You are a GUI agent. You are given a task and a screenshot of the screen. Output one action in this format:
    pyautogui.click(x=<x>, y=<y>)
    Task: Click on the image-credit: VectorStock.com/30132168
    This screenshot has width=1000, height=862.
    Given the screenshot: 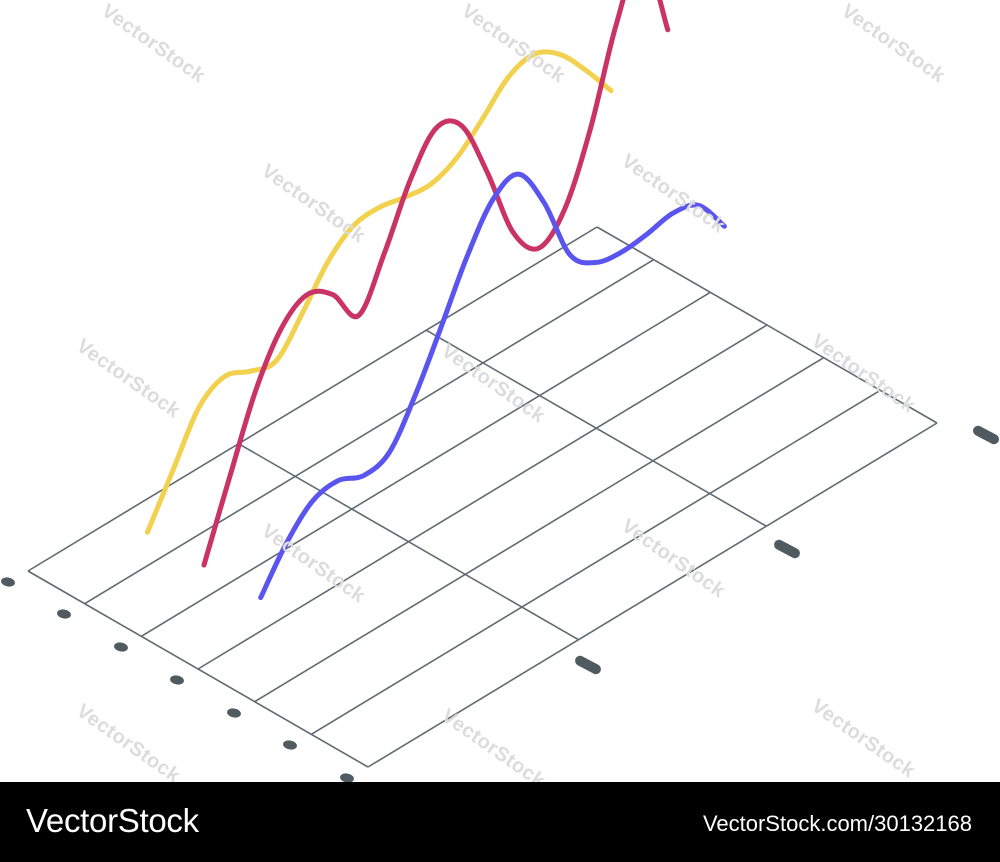 What is the action you would take?
    pyautogui.click(x=837, y=823)
    